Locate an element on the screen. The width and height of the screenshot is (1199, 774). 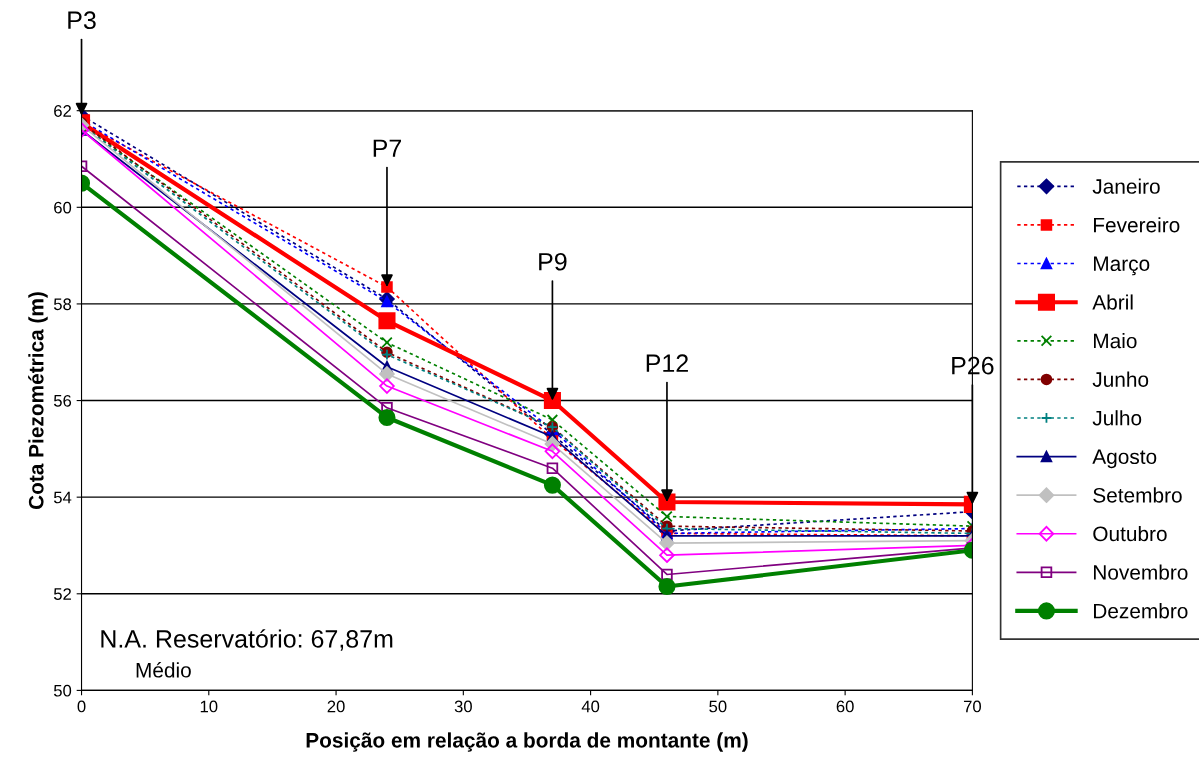
y-tick-label: 50 is located at coordinates (62, 690).